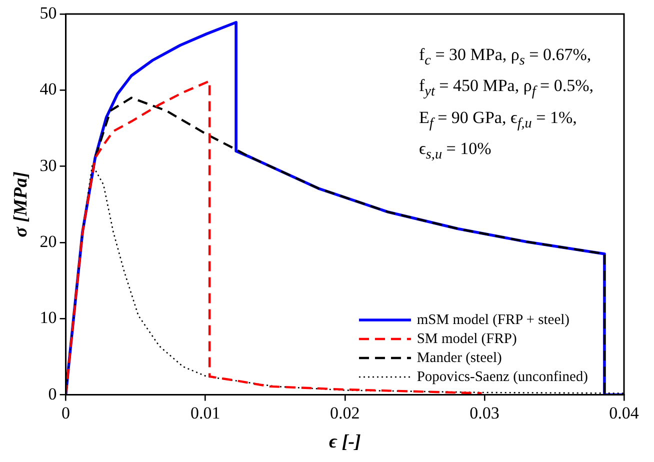  Describe the element at coordinates (344, 442) in the screenshot. I see `x-axis-title: ϵ [-]` at that location.